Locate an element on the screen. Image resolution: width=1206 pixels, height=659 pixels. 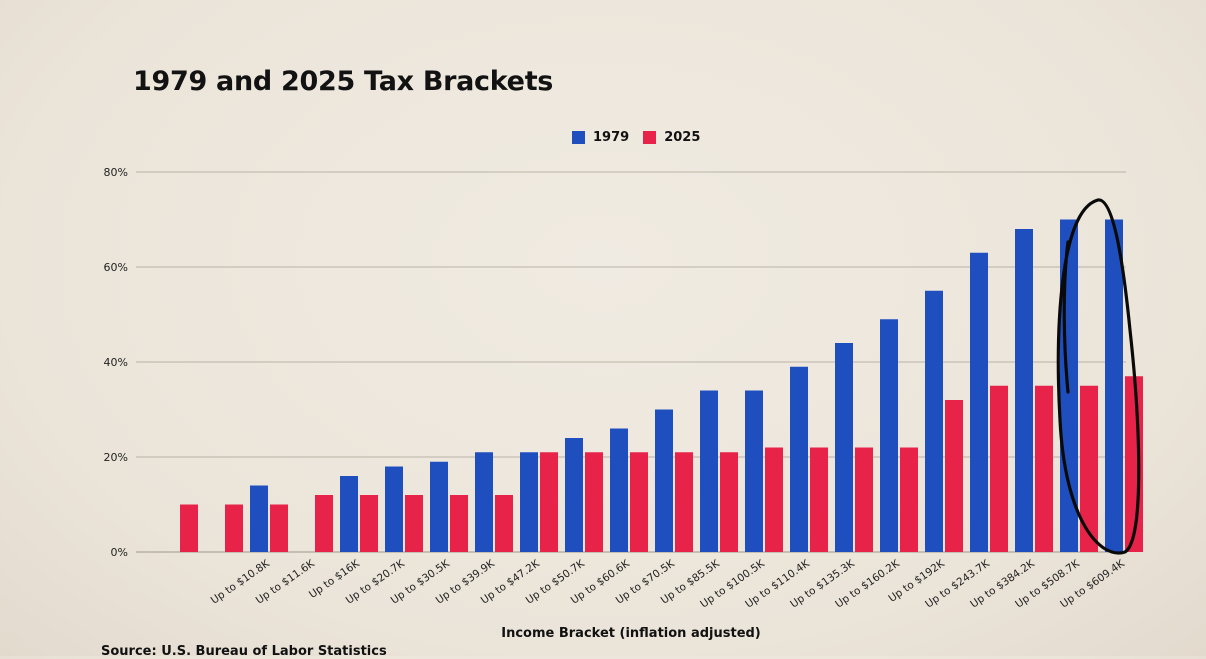
legend-item-2025: 2025 is located at coordinates (671, 137).